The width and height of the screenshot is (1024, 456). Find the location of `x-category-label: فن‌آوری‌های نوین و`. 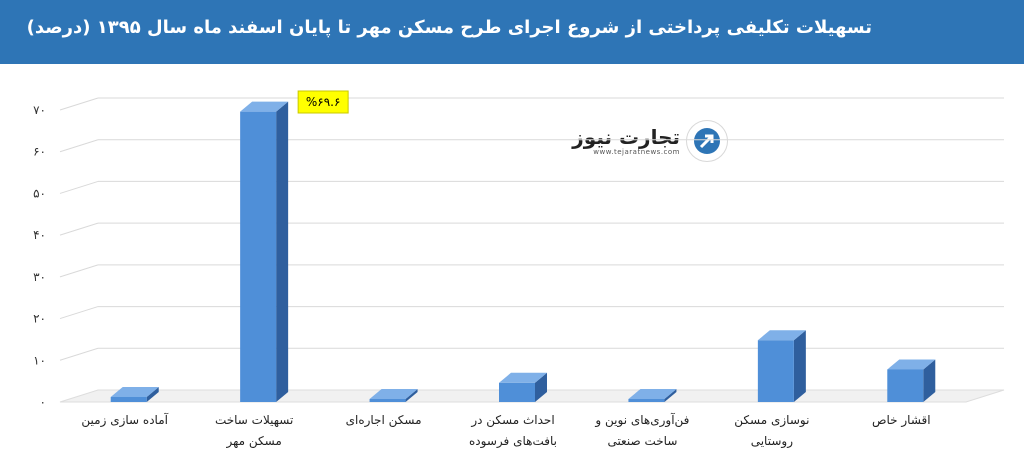

x-category-label: فن‌آوری‌های نوین و is located at coordinates (641, 420).